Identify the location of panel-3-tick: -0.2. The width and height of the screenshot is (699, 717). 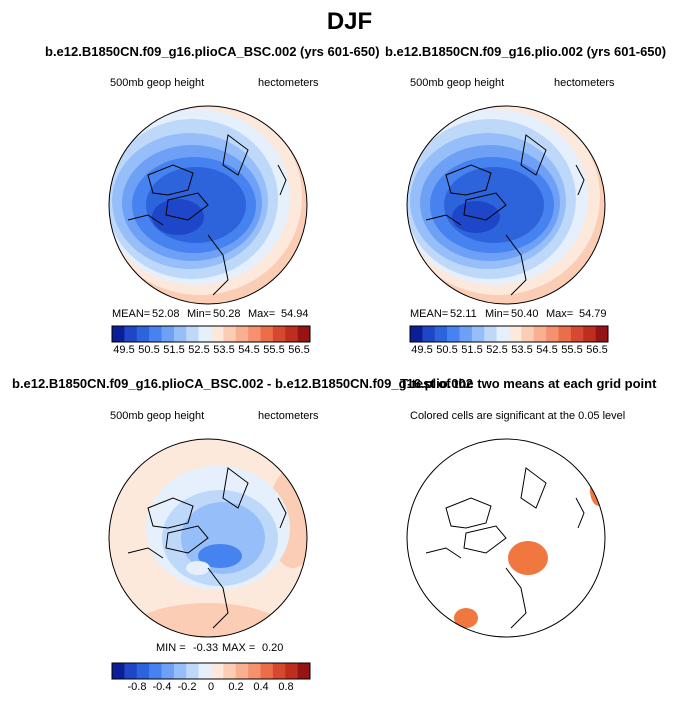
(187, 687).